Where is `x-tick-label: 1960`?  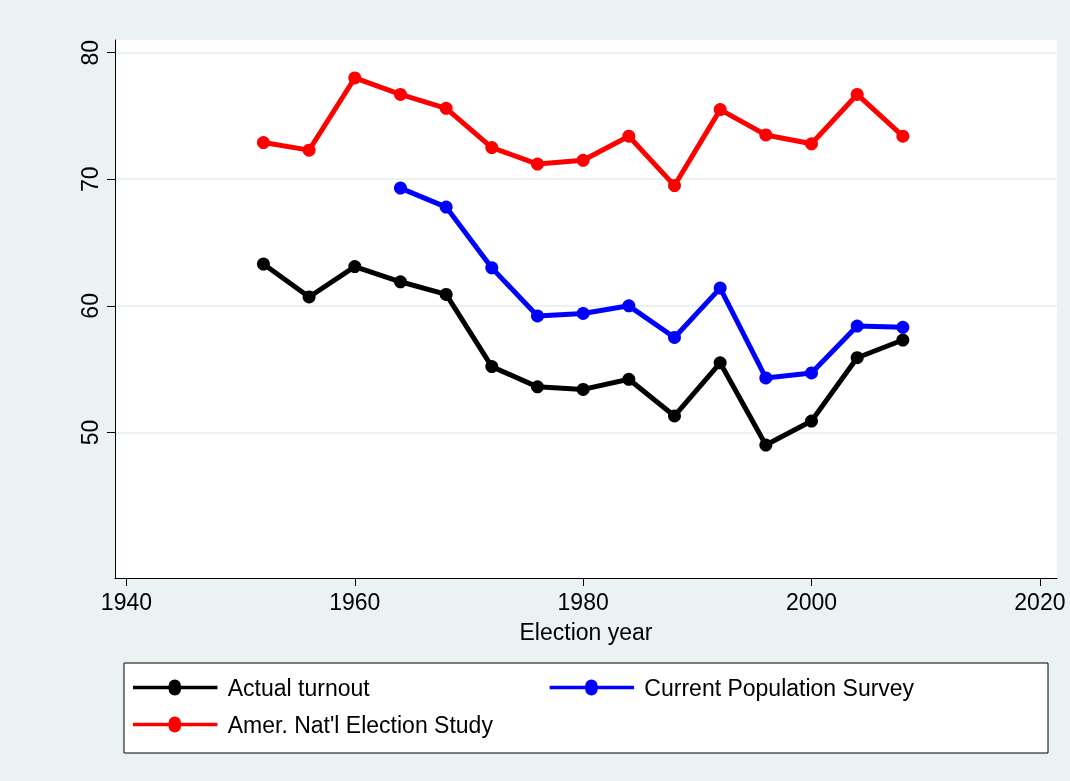
x-tick-label: 1960 is located at coordinates (355, 601).